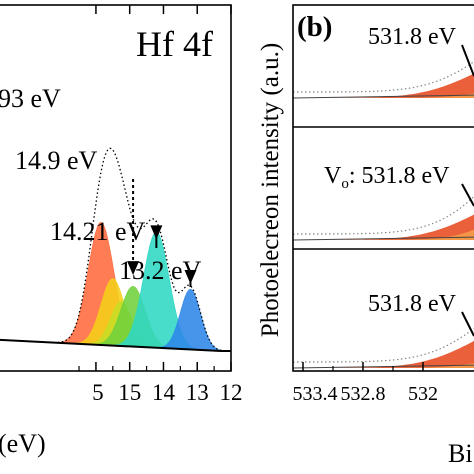 This screenshot has width=474, height=474. I want to click on panel-b-annotation-1: 531.8 eV, so click(412, 37).